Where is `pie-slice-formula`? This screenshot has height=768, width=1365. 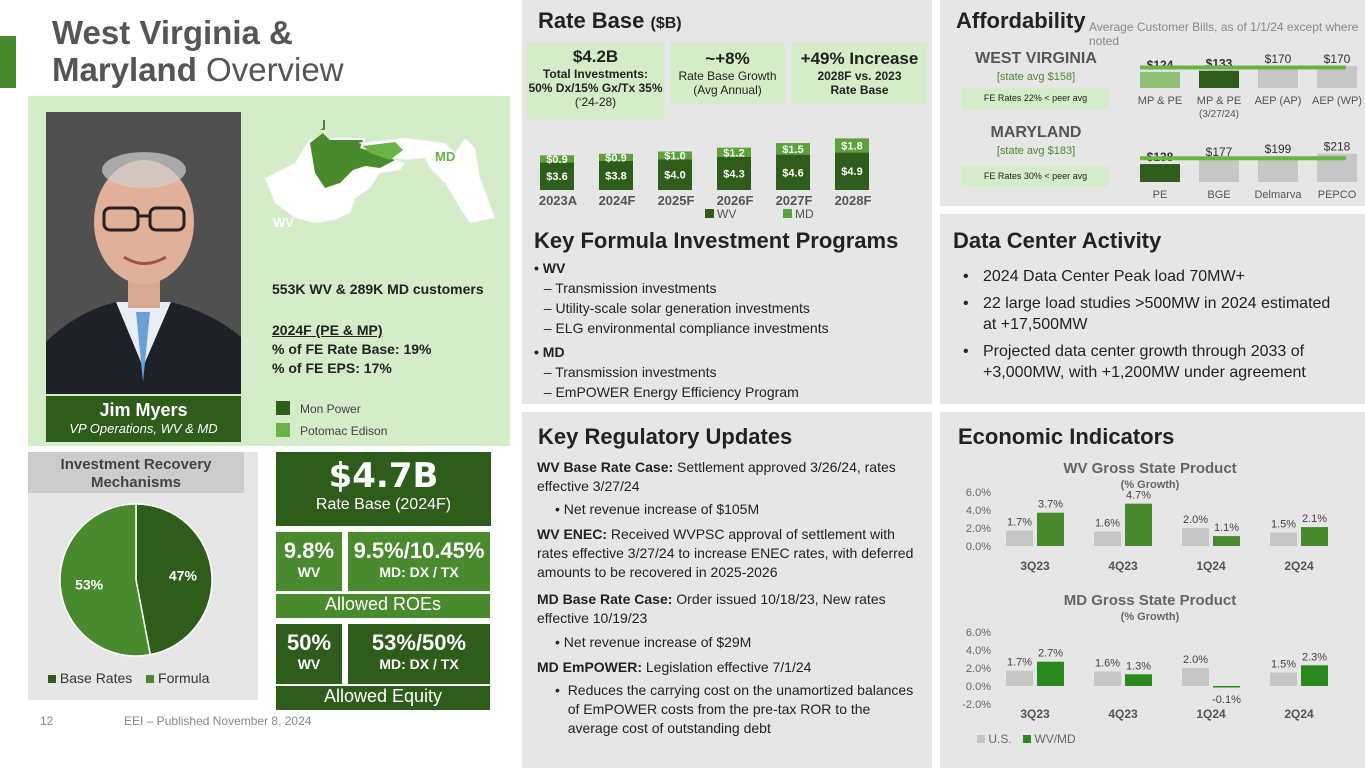 pie-slice-formula is located at coordinates (105, 580).